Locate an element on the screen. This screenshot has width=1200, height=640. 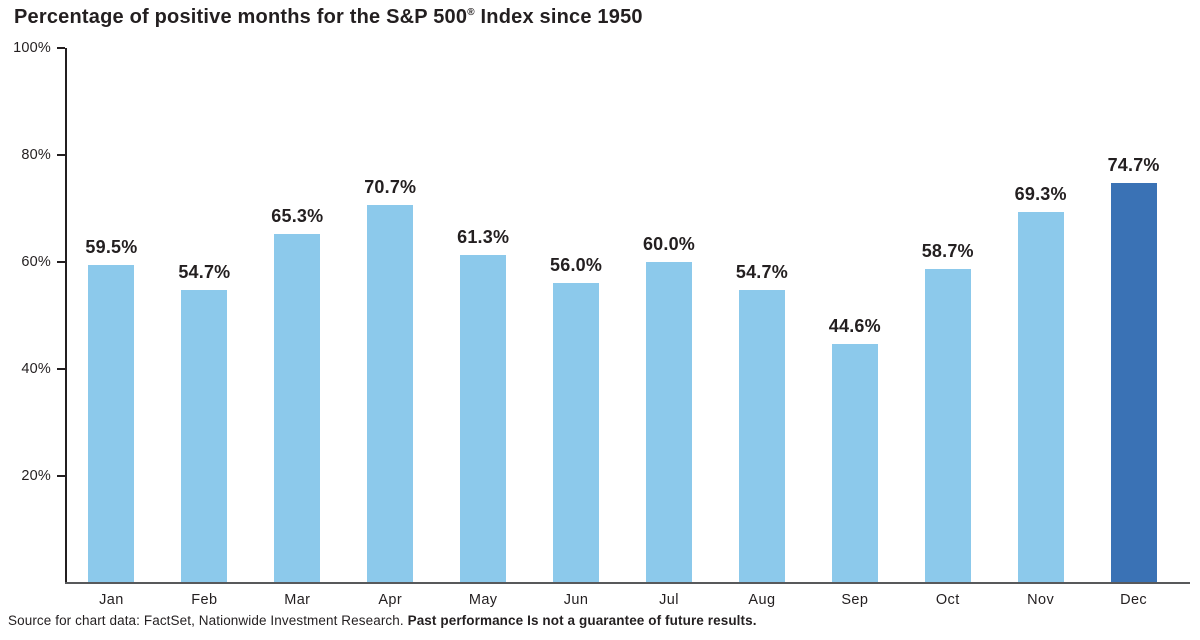
x-axis-label-oct: Oct is located at coordinates (947, 600).